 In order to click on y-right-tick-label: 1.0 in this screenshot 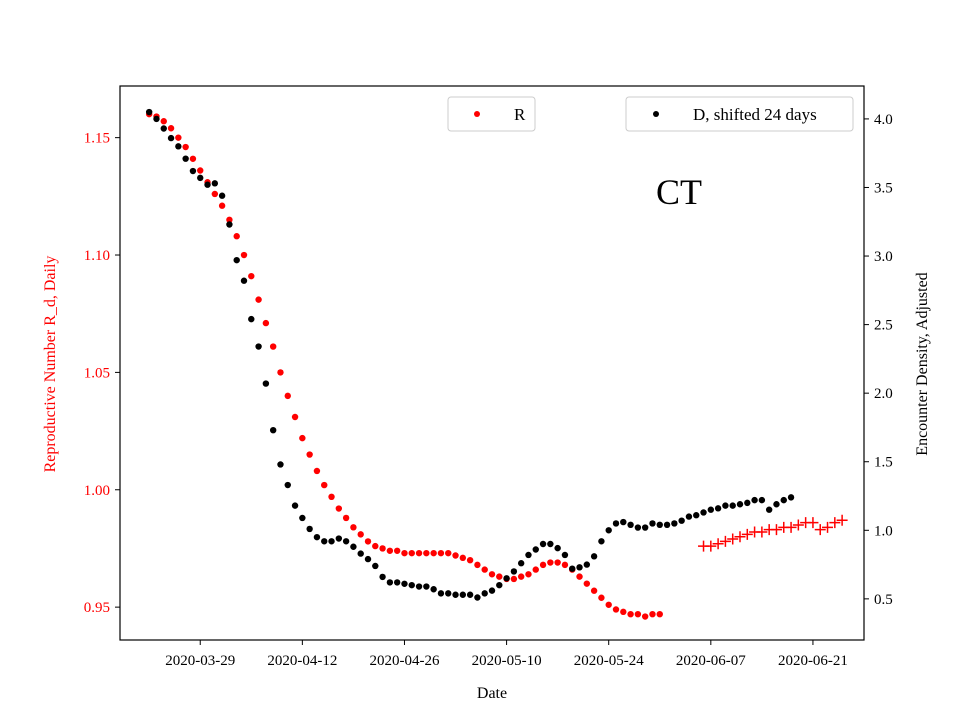, I will do `click(883, 531)`.